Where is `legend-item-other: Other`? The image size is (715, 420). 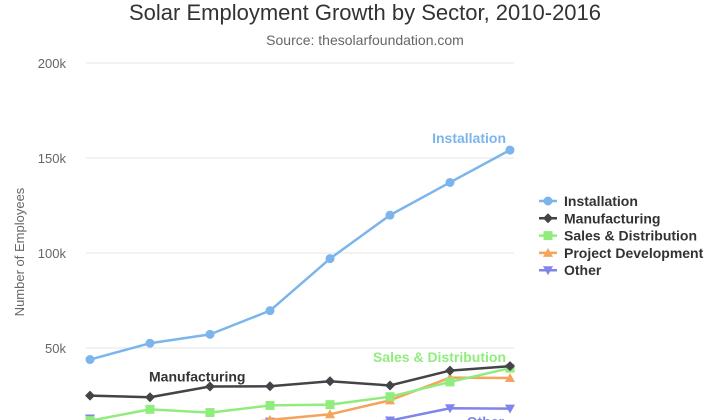 legend-item-other: Other is located at coordinates (570, 270).